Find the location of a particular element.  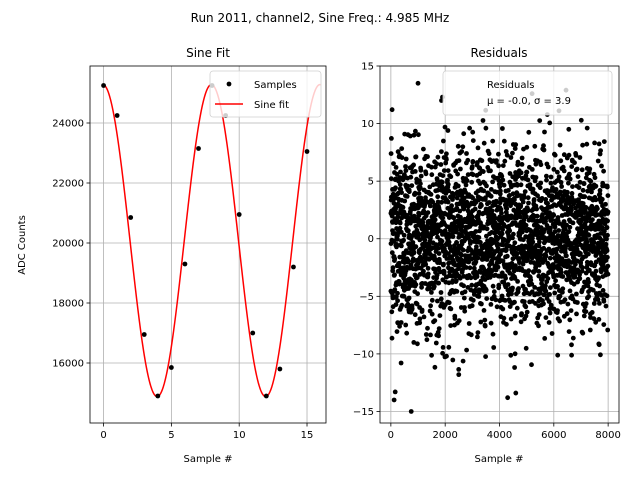

sine-fit-title: Sine Fit is located at coordinates (208, 53).